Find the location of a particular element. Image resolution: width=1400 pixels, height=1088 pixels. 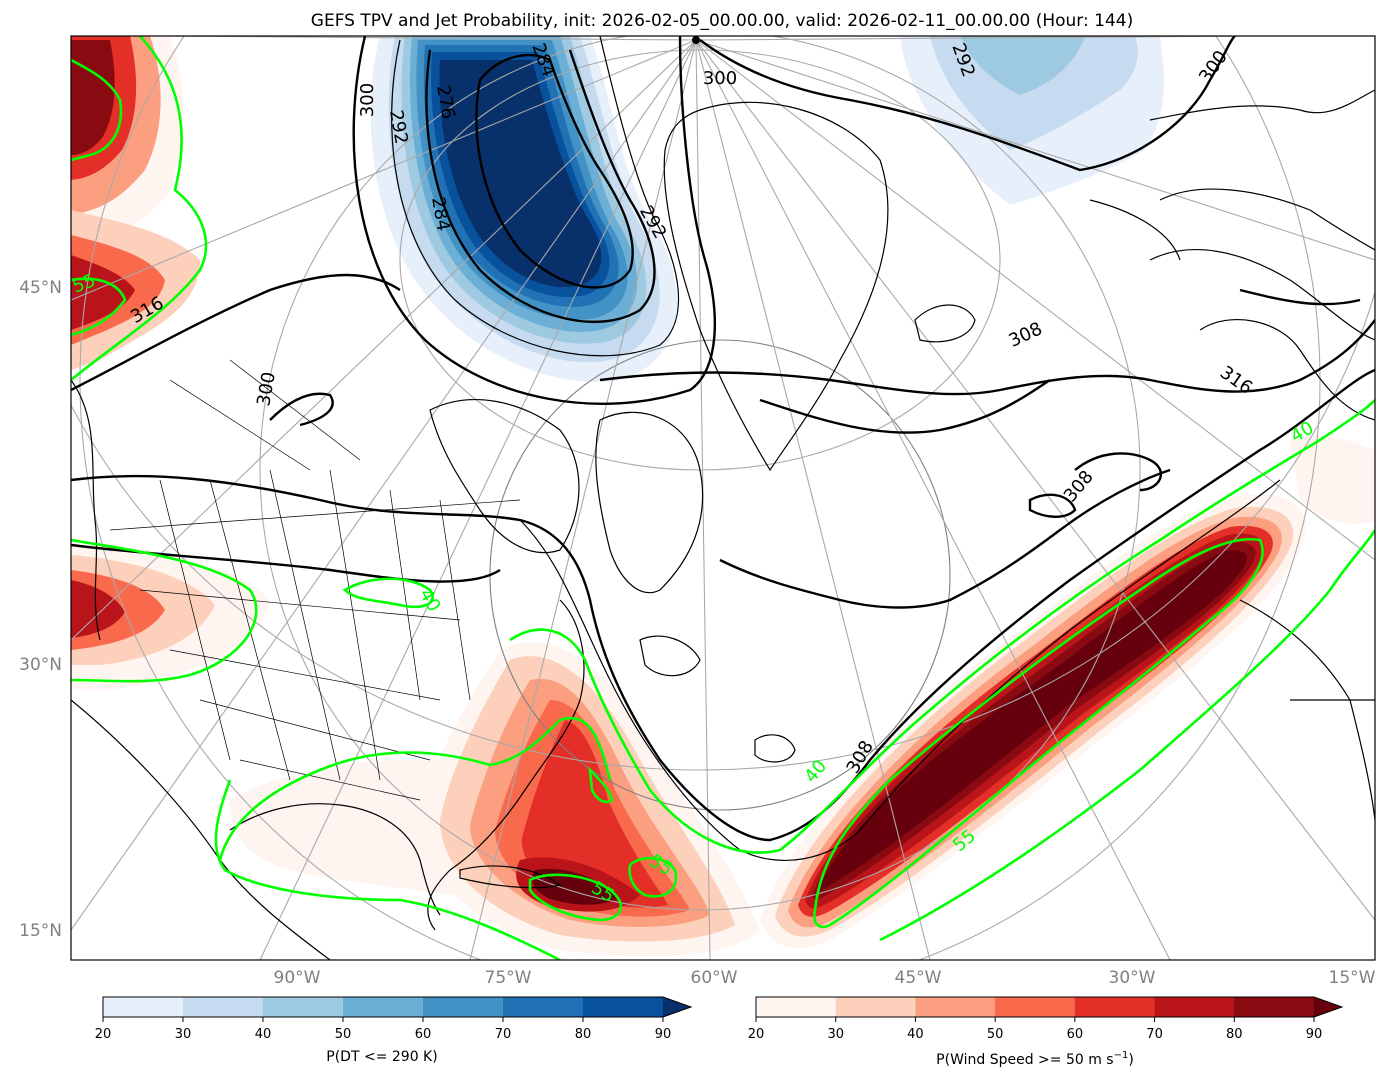

colorbar-tpv-frame is located at coordinates (397, 1007).